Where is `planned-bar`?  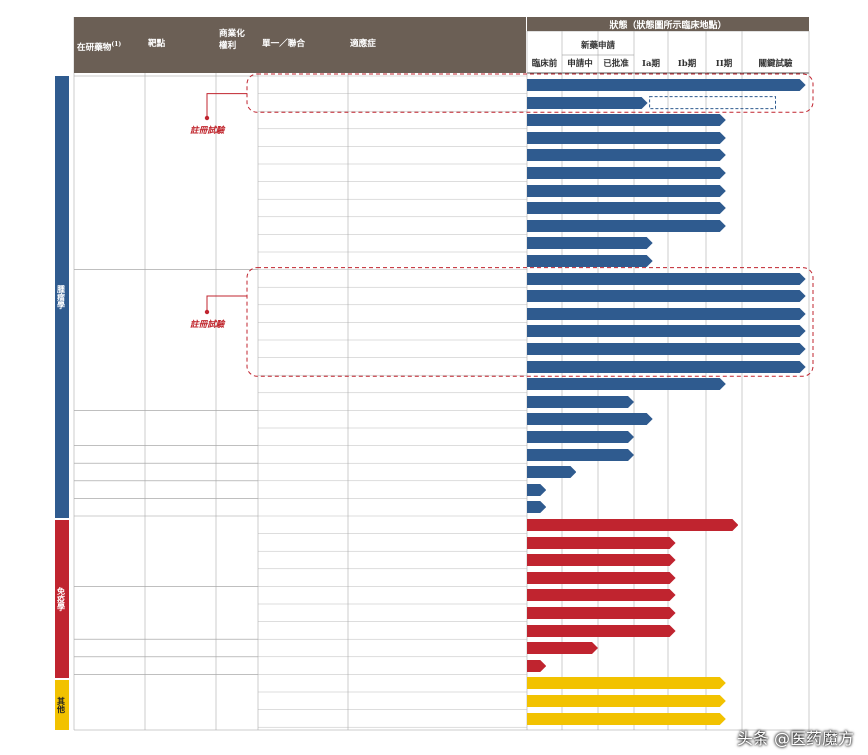
planned-bar is located at coordinates (712, 103).